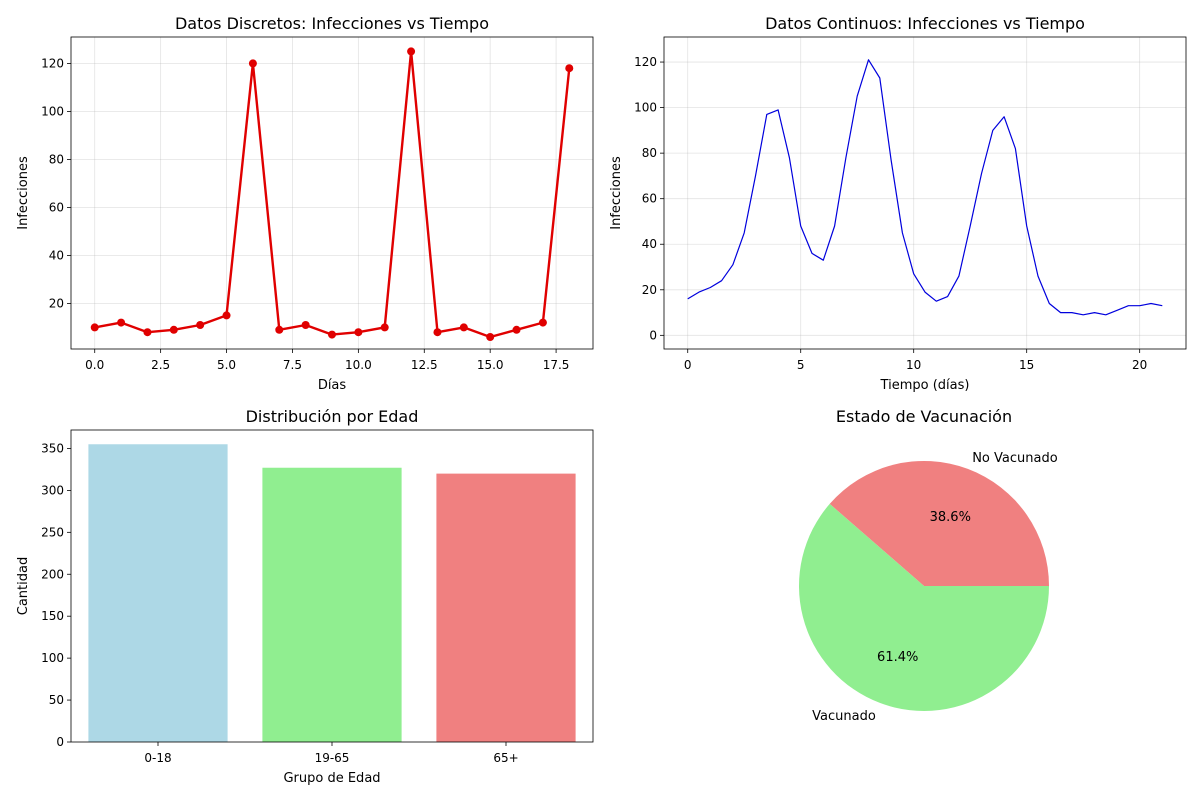  What do you see at coordinates (950, 517) in the screenshot?
I see `pie-percent-label: 38.6%` at bounding box center [950, 517].